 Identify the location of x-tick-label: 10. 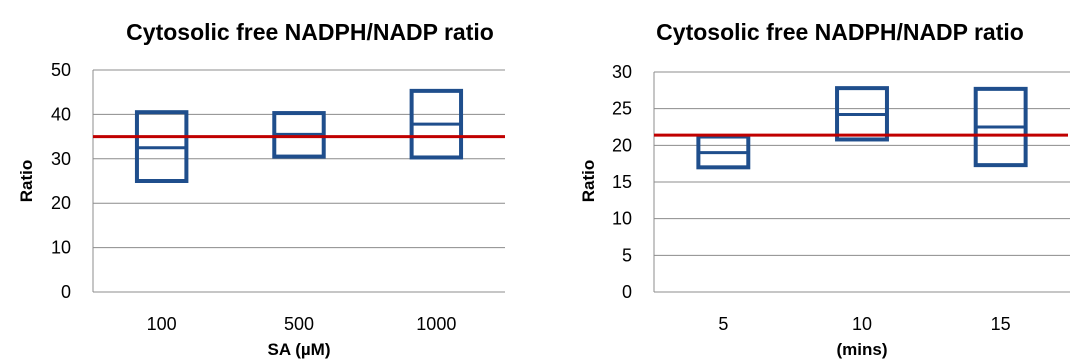
(862, 324).